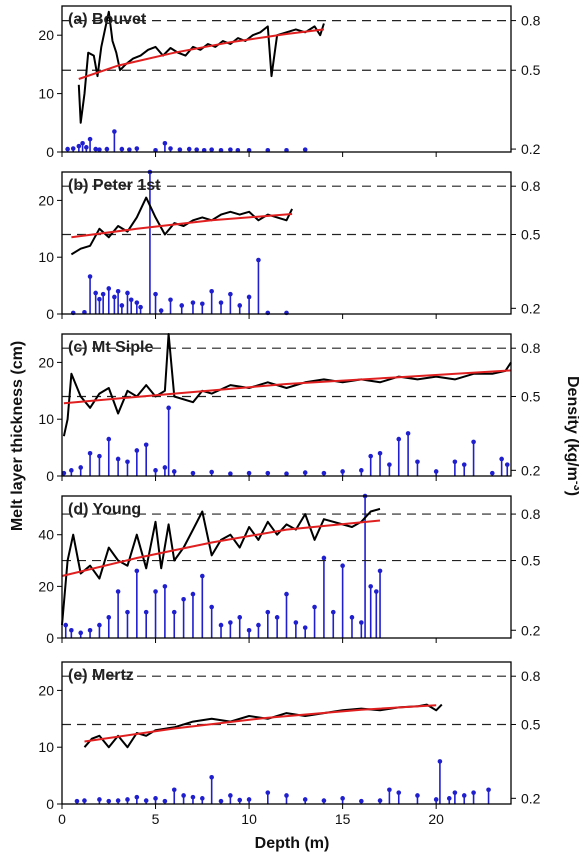 The height and width of the screenshot is (855, 579). Describe the element at coordinates (436, 819) in the screenshot. I see `x-tick-label: 20` at that location.